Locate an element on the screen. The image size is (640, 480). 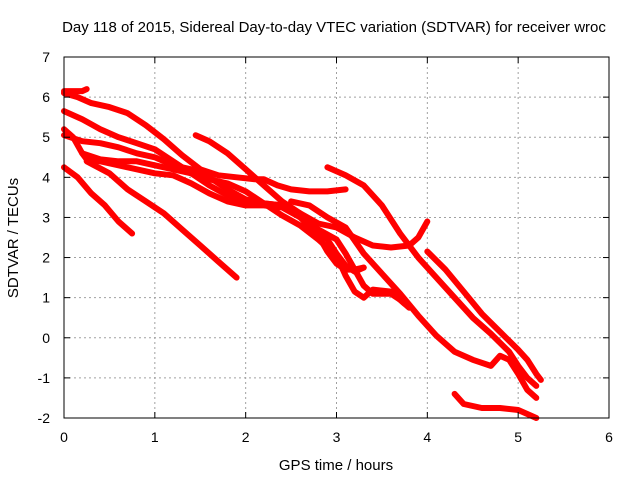
x-tick-label: 4 is located at coordinates (427, 437).